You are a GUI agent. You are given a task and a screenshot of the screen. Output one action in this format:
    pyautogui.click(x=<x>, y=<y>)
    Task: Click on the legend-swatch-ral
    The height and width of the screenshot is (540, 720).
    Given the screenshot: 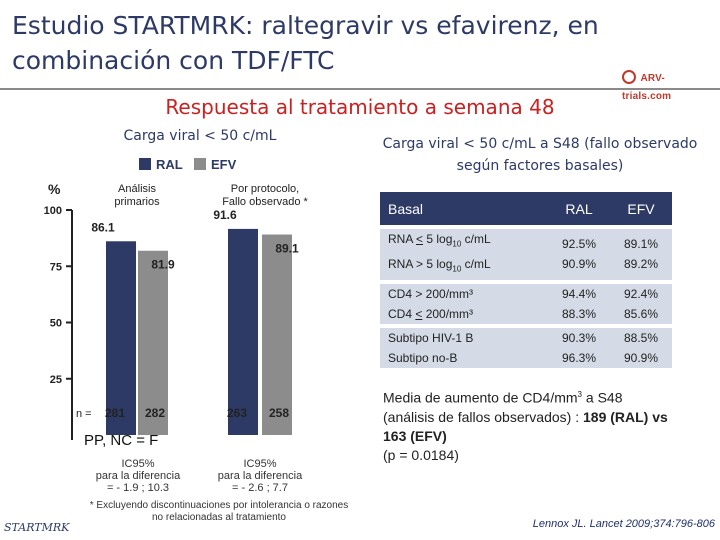 What is the action you would take?
    pyautogui.click(x=145, y=164)
    